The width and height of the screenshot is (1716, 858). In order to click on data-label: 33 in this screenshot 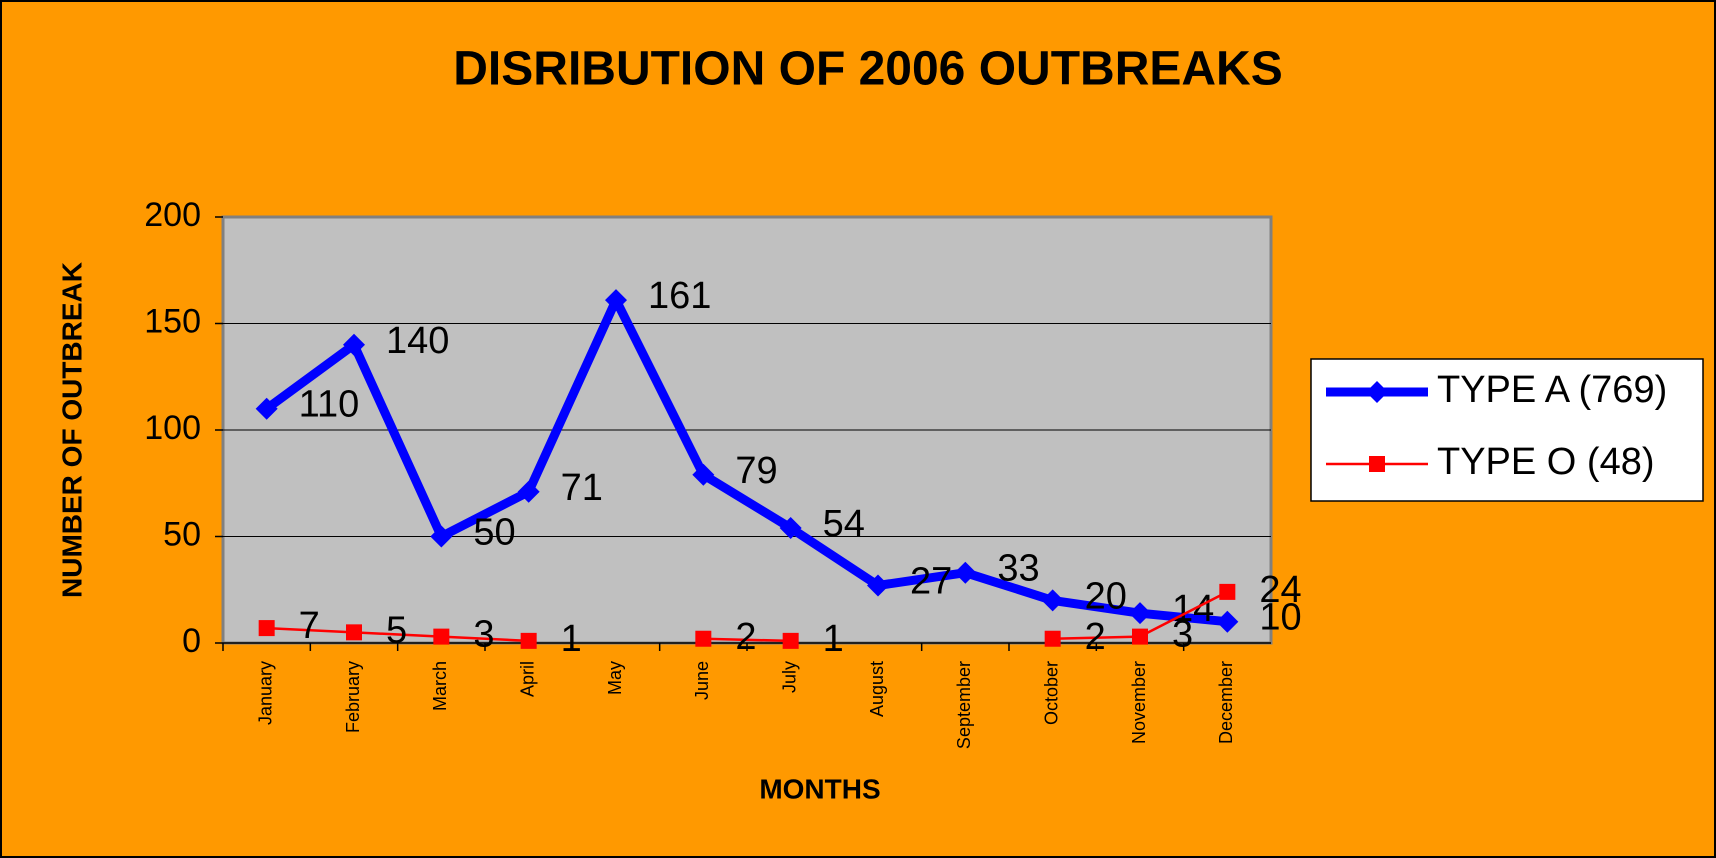, I will do `click(1018, 569)`.